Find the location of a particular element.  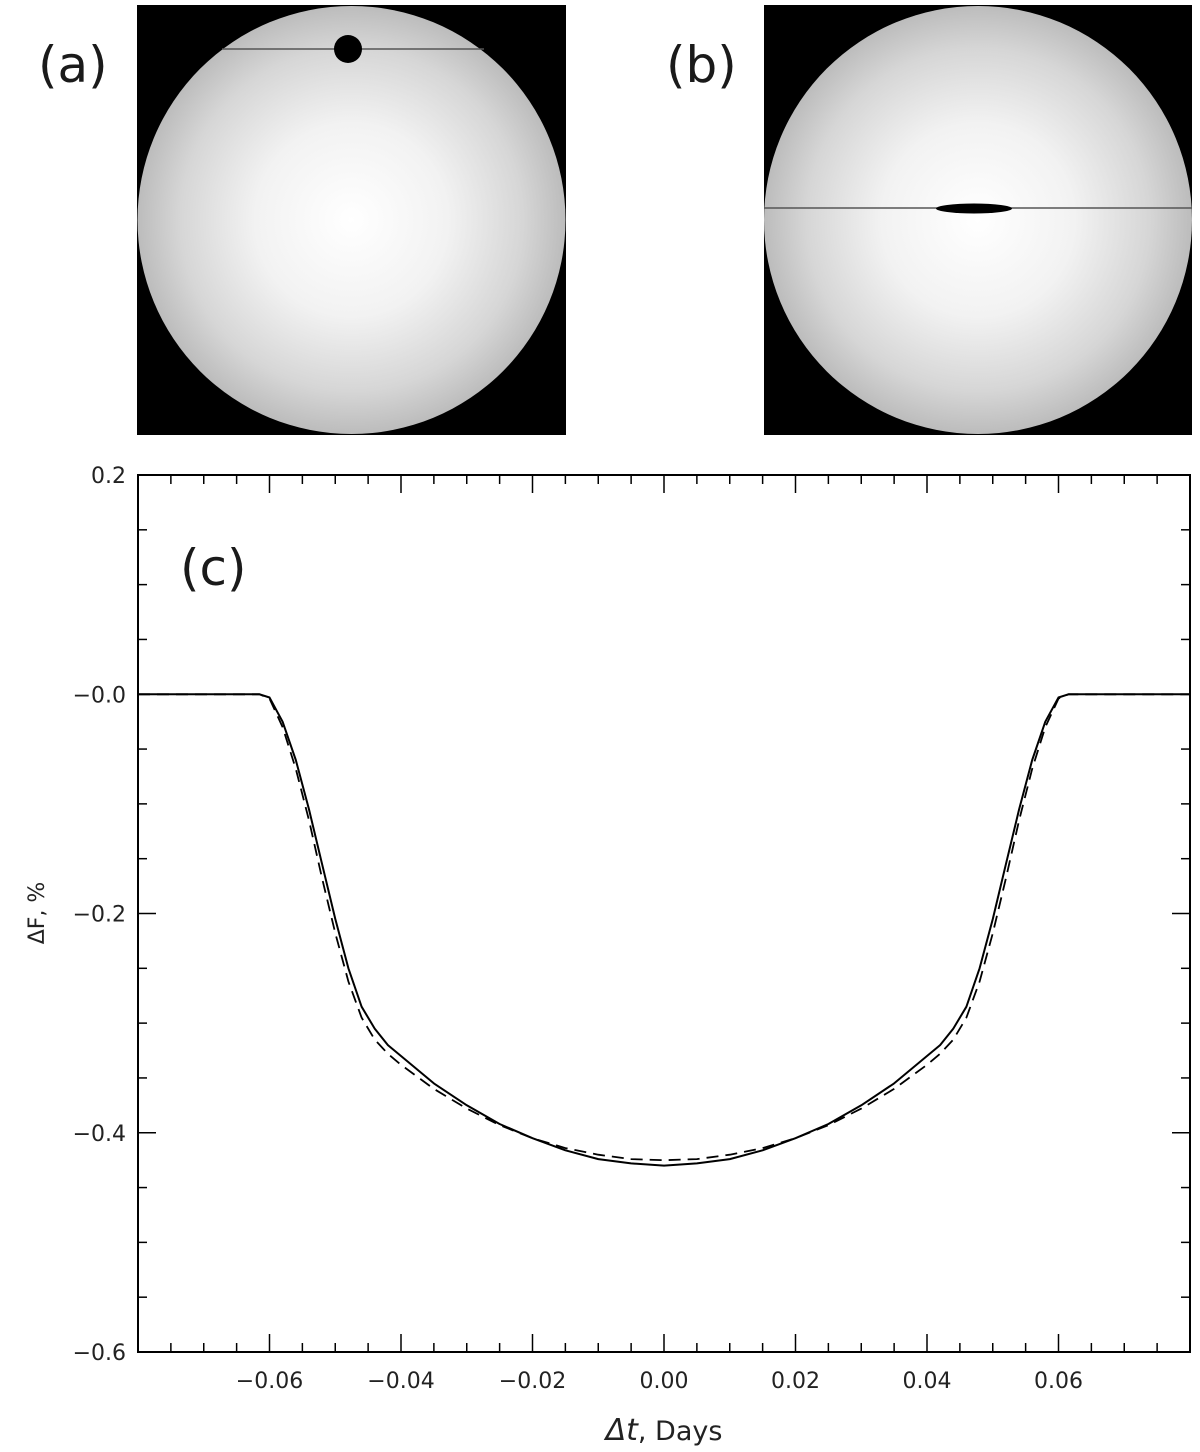

x-tick-label: −0.02 is located at coordinates (532, 1381).